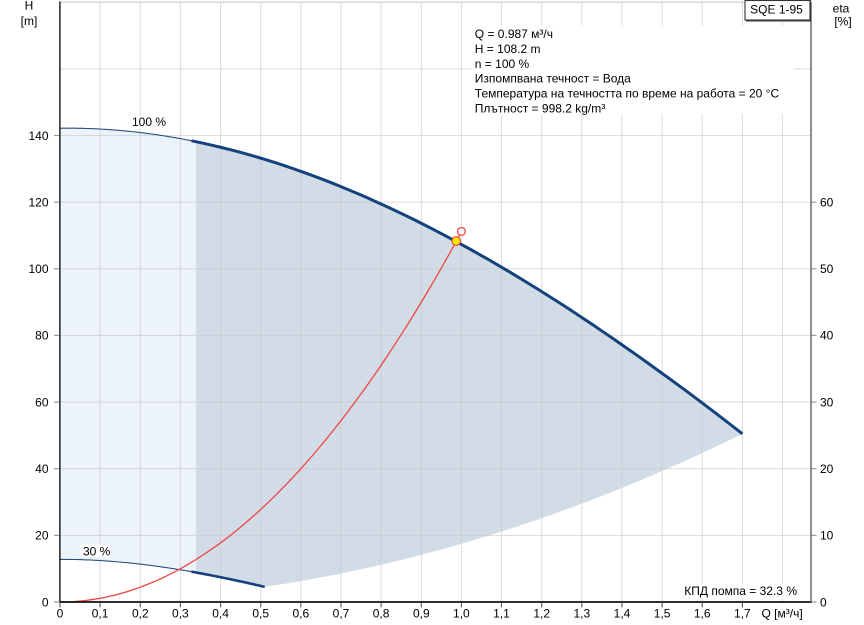 The image size is (864, 625). Describe the element at coordinates (827, 536) in the screenshot. I see `svg-text: 10` at that location.